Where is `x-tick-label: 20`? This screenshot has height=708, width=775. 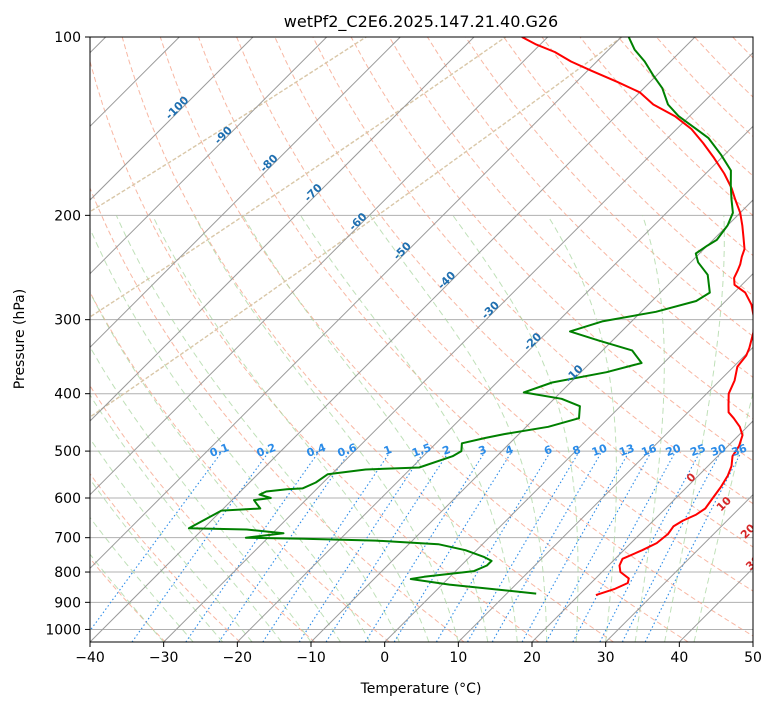 x-tick-label: 20 is located at coordinates (532, 658).